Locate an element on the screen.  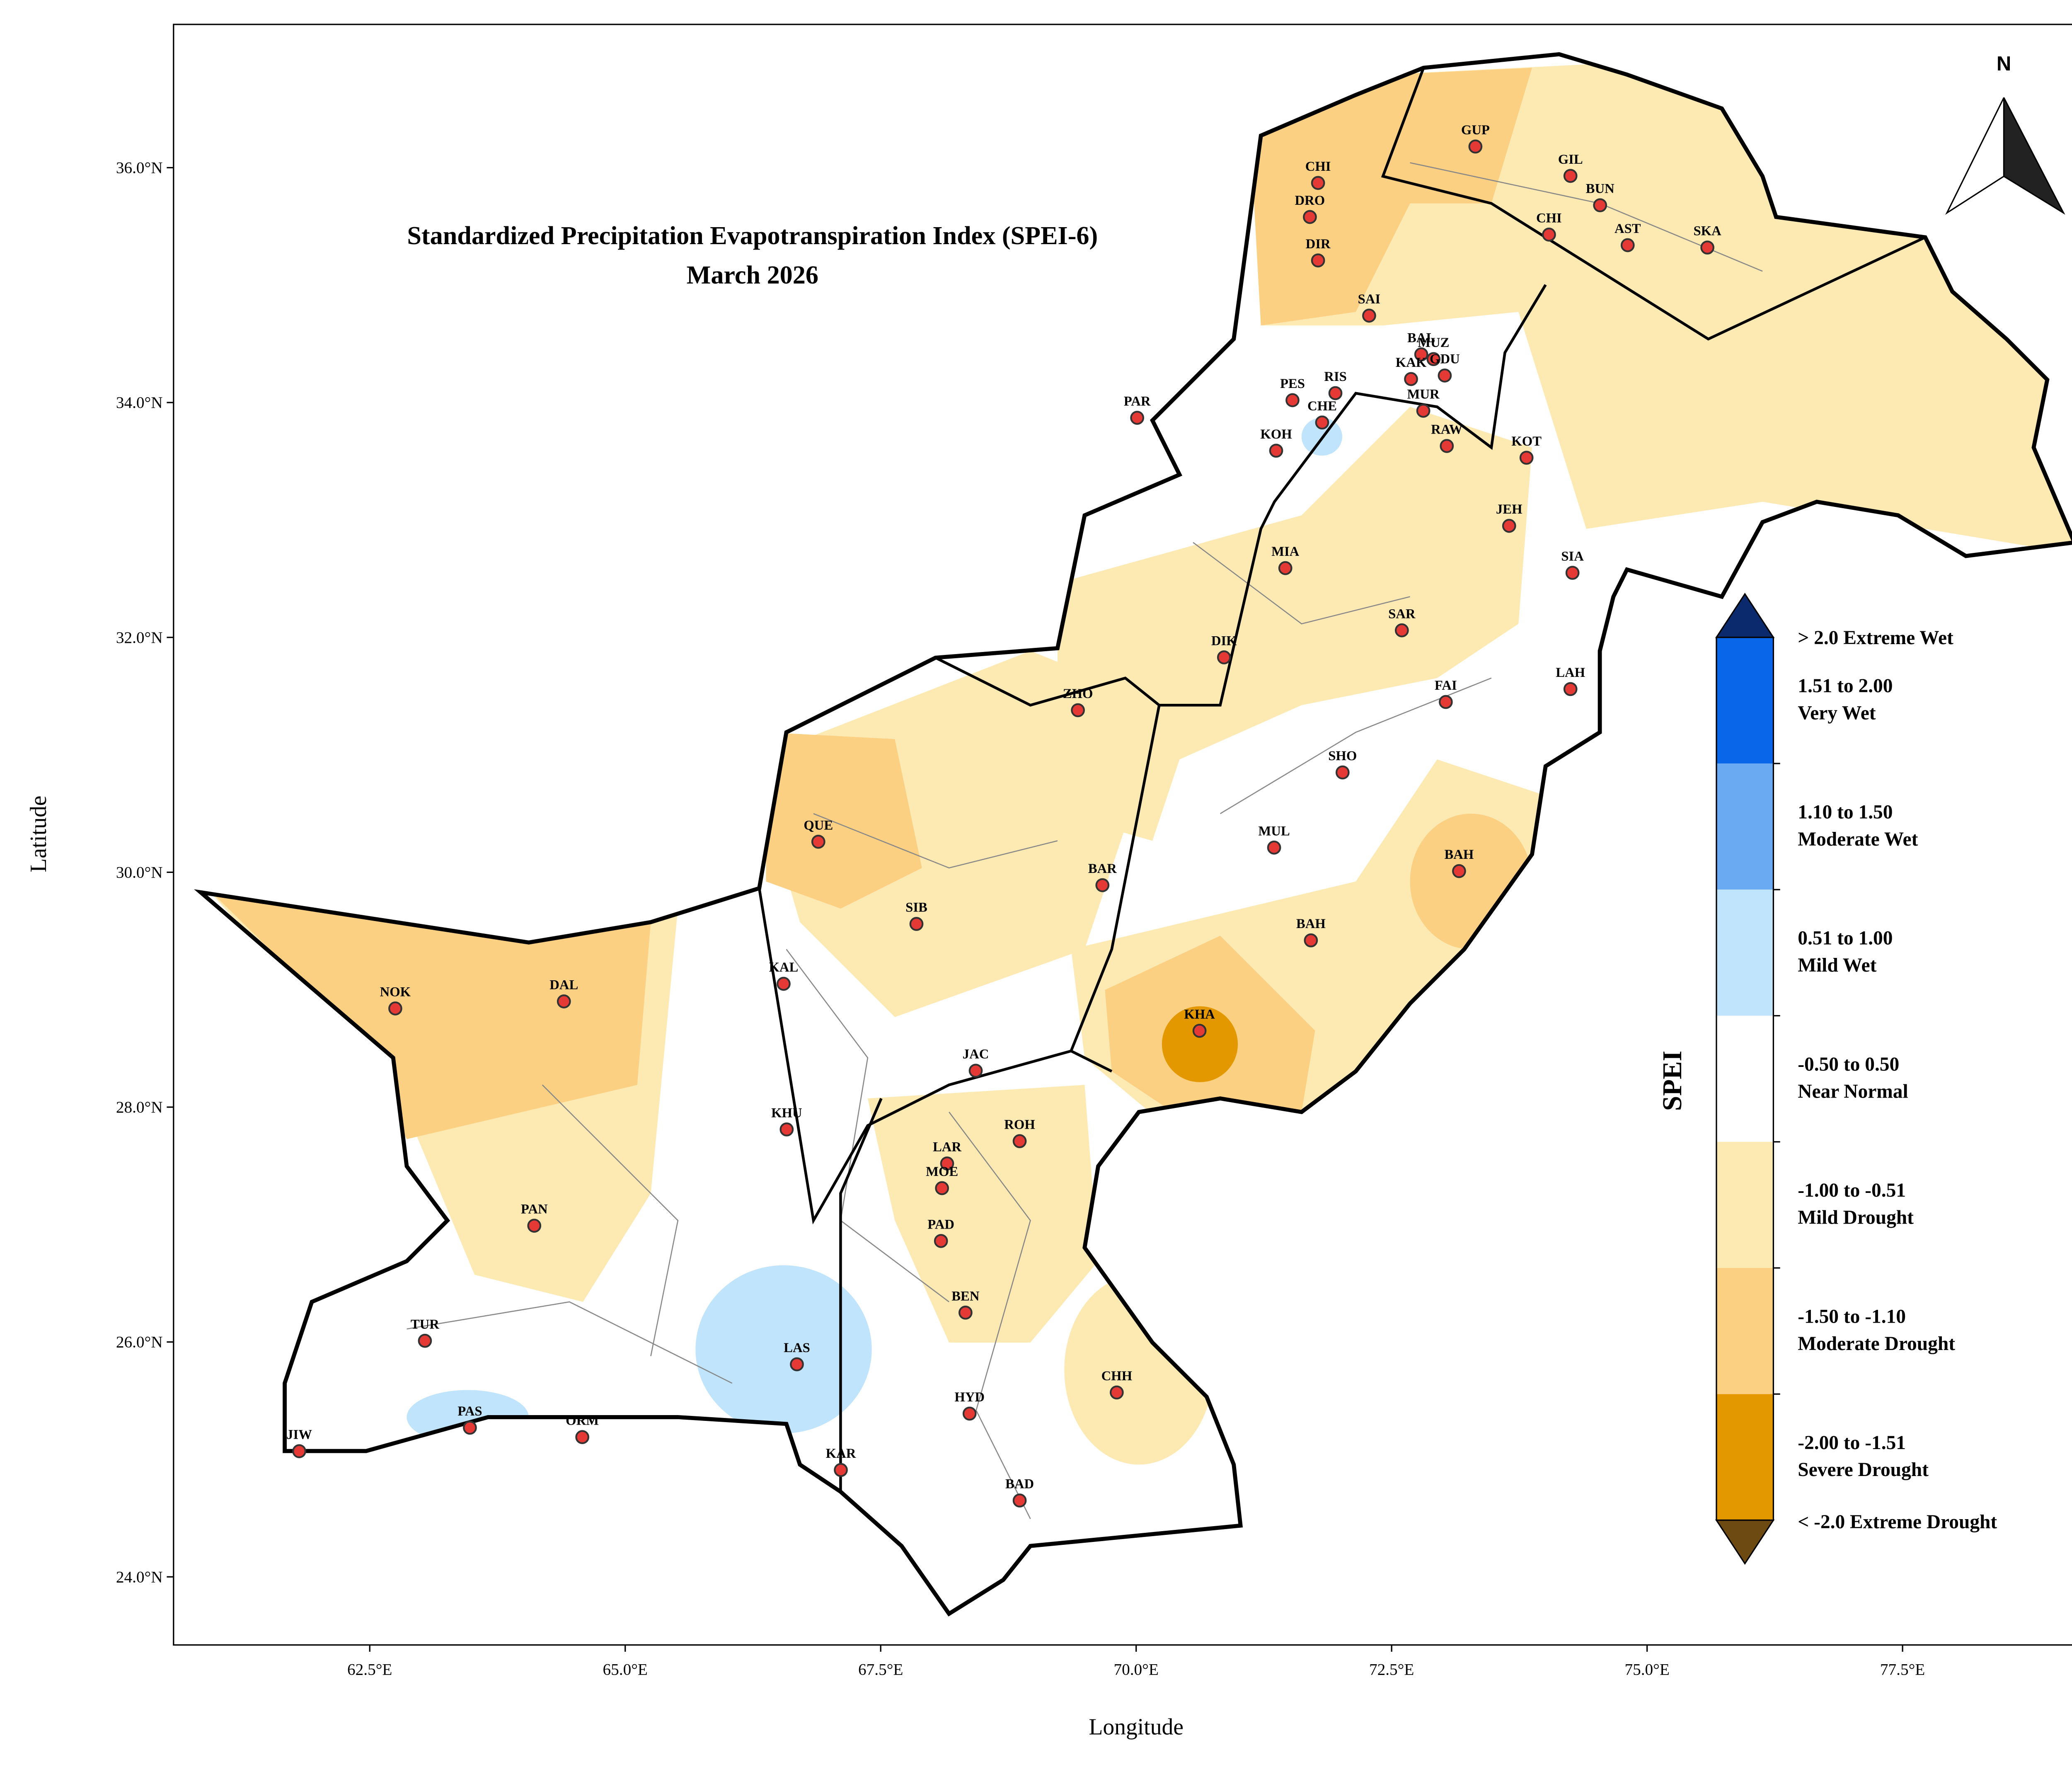
station-label: BEN is located at coordinates (965, 1296).